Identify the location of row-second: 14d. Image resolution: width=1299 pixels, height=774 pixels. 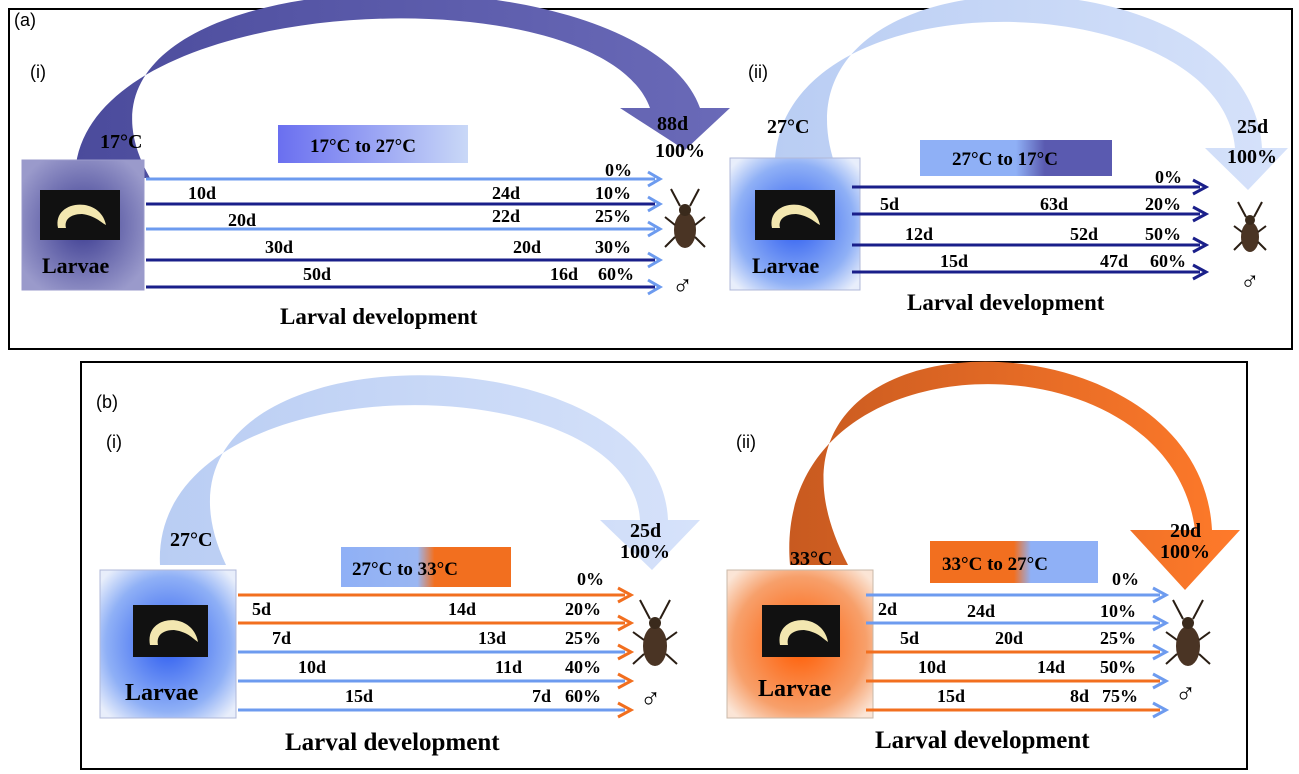
(1051, 667).